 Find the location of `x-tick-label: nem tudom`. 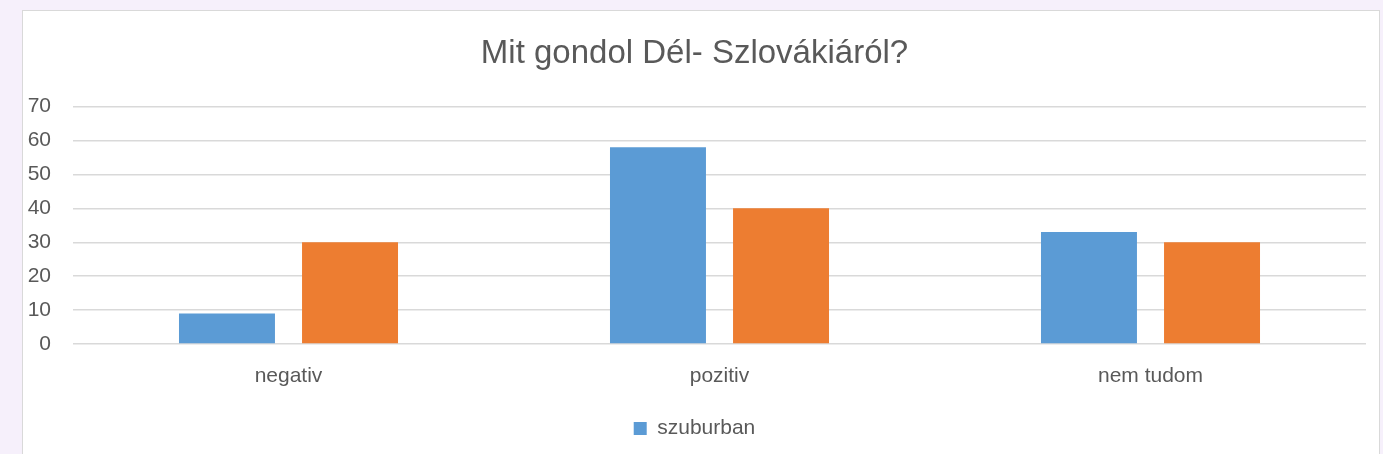

x-tick-label: nem tudom is located at coordinates (1150, 375).